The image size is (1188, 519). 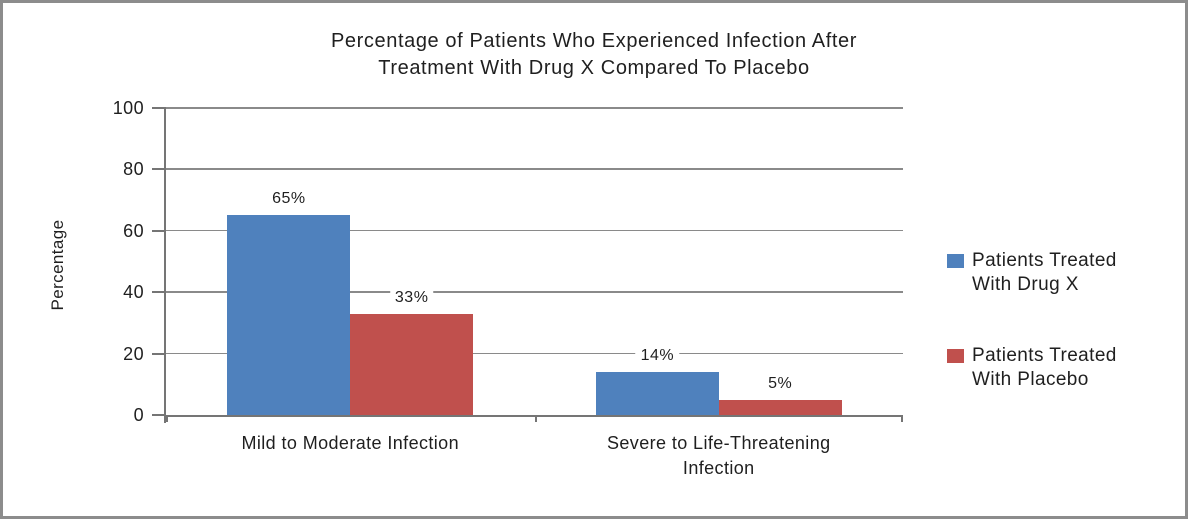 I want to click on legend-label-placebo: Patients Treated With Placebo, so click(x=1044, y=367).